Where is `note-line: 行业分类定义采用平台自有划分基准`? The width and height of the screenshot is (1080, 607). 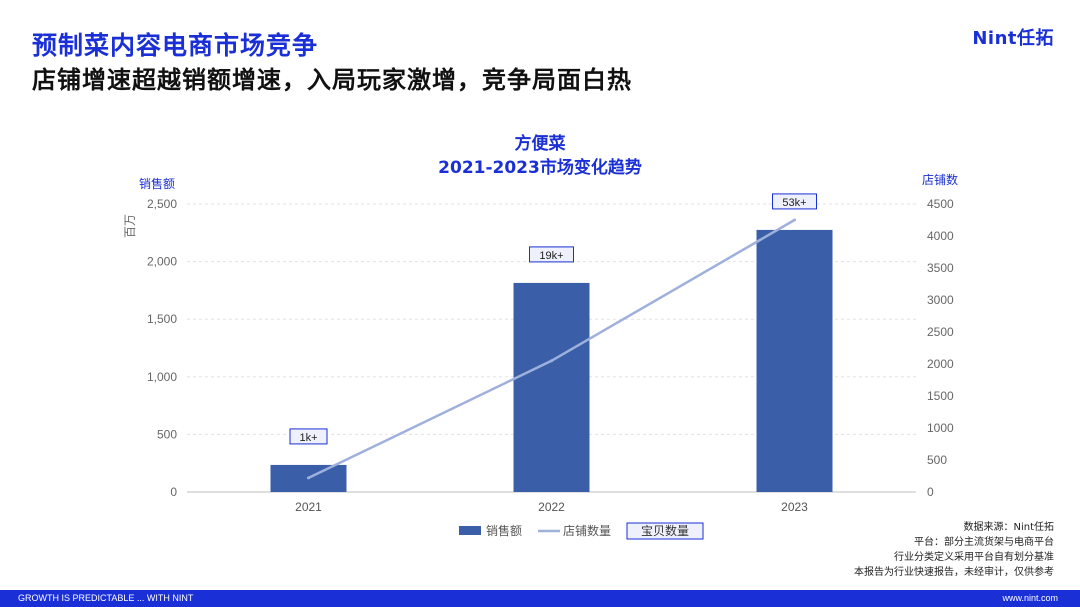
note-line: 行业分类定义采用平台自有划分基准 is located at coordinates (974, 557).